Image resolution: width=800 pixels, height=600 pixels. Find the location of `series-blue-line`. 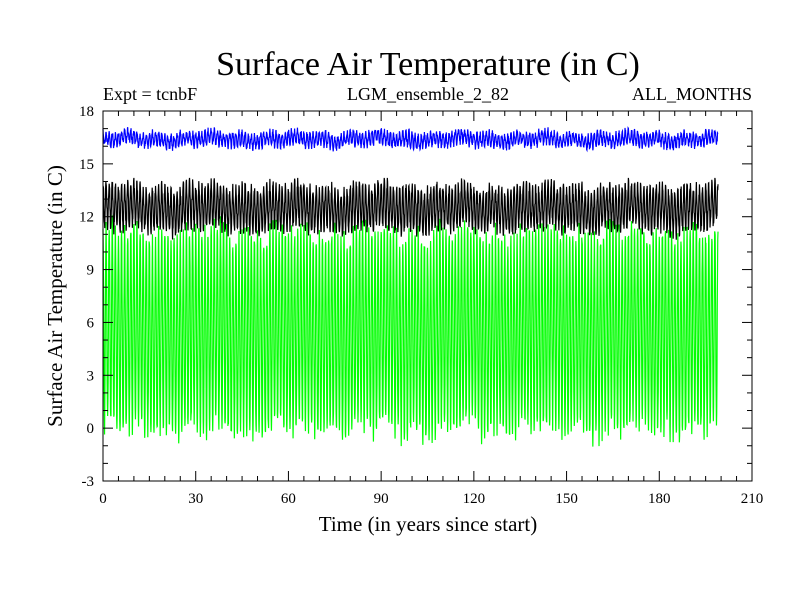

series-blue-line is located at coordinates (410, 139).